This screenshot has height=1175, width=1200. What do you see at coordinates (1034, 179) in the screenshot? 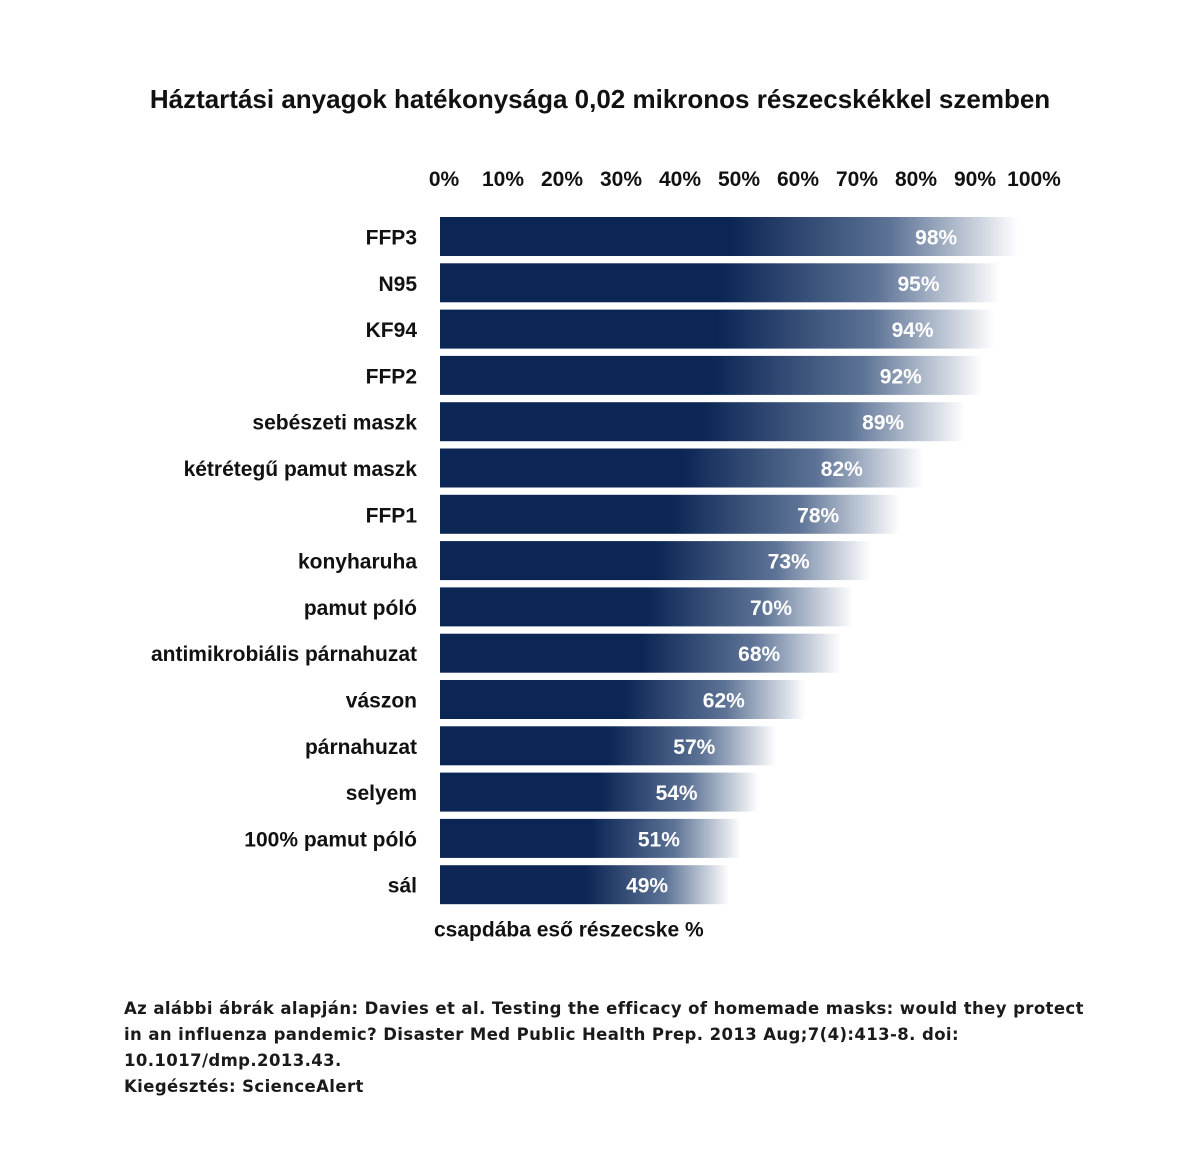
I see `x-tick-label: 100%` at bounding box center [1034, 179].